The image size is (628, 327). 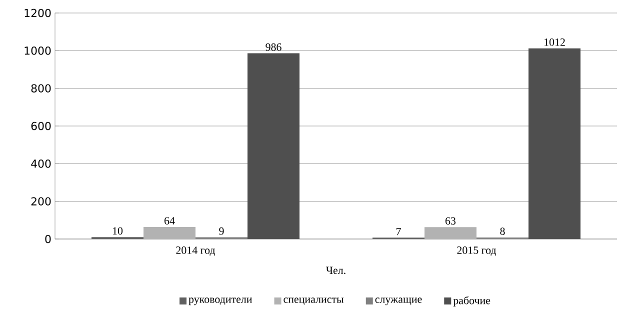 I want to click on data-label: 10, so click(x=117, y=231).